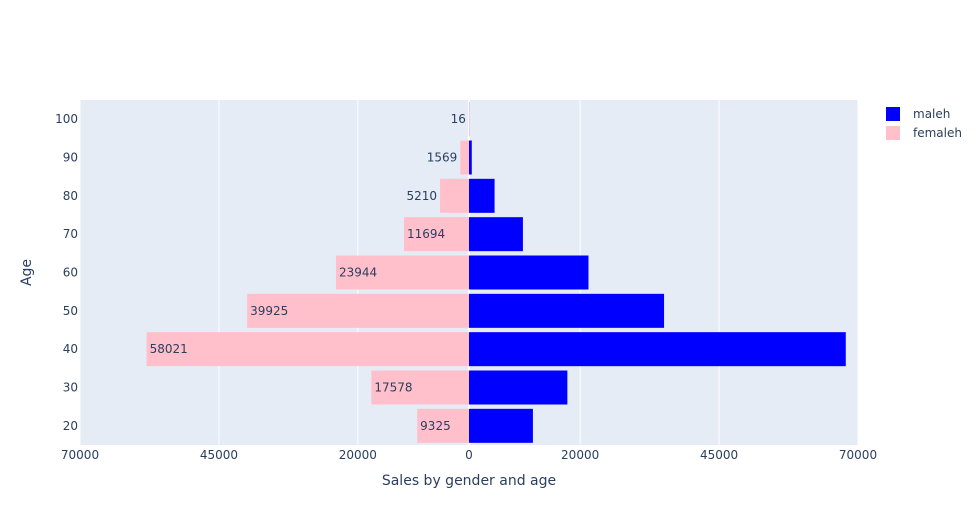  I want to click on bar-label: 23944, so click(358, 273).